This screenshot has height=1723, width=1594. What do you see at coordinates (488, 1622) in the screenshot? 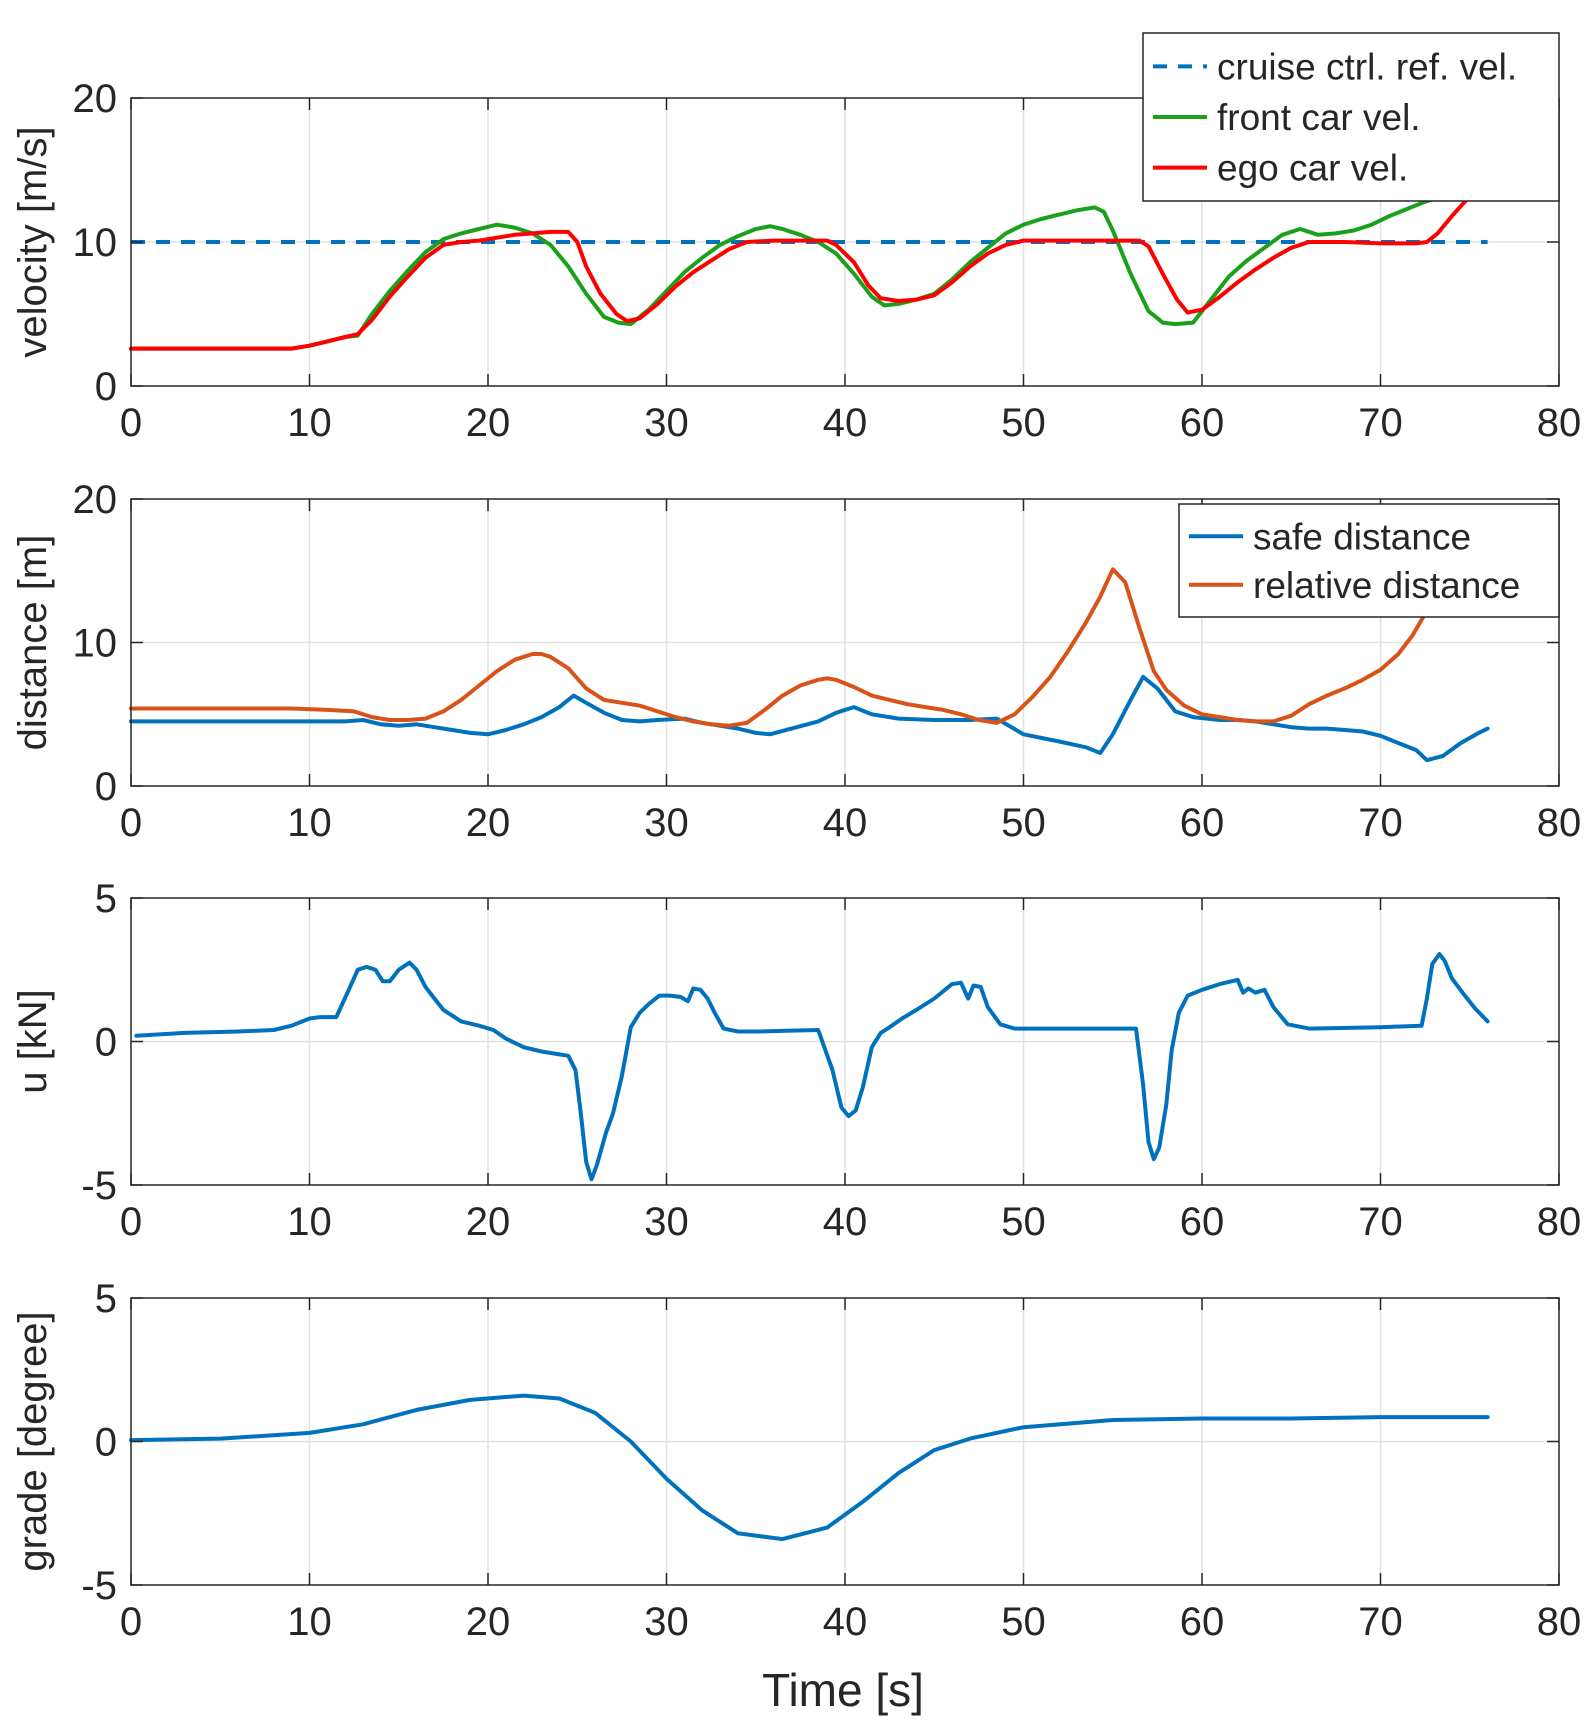
I see `grade-xtick-label-2: 20` at bounding box center [488, 1622].